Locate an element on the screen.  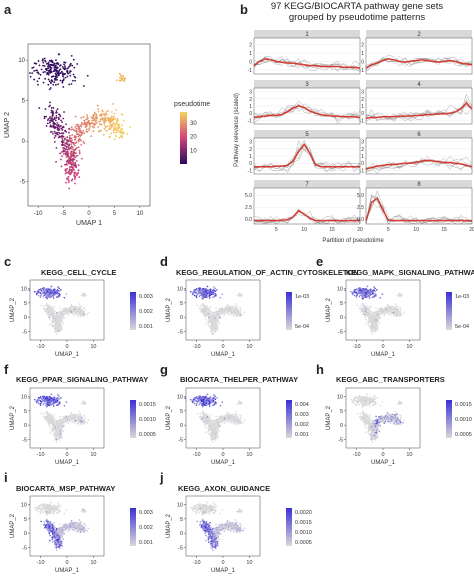
facet-y-tick-label: 3 is located at coordinates (250, 143).